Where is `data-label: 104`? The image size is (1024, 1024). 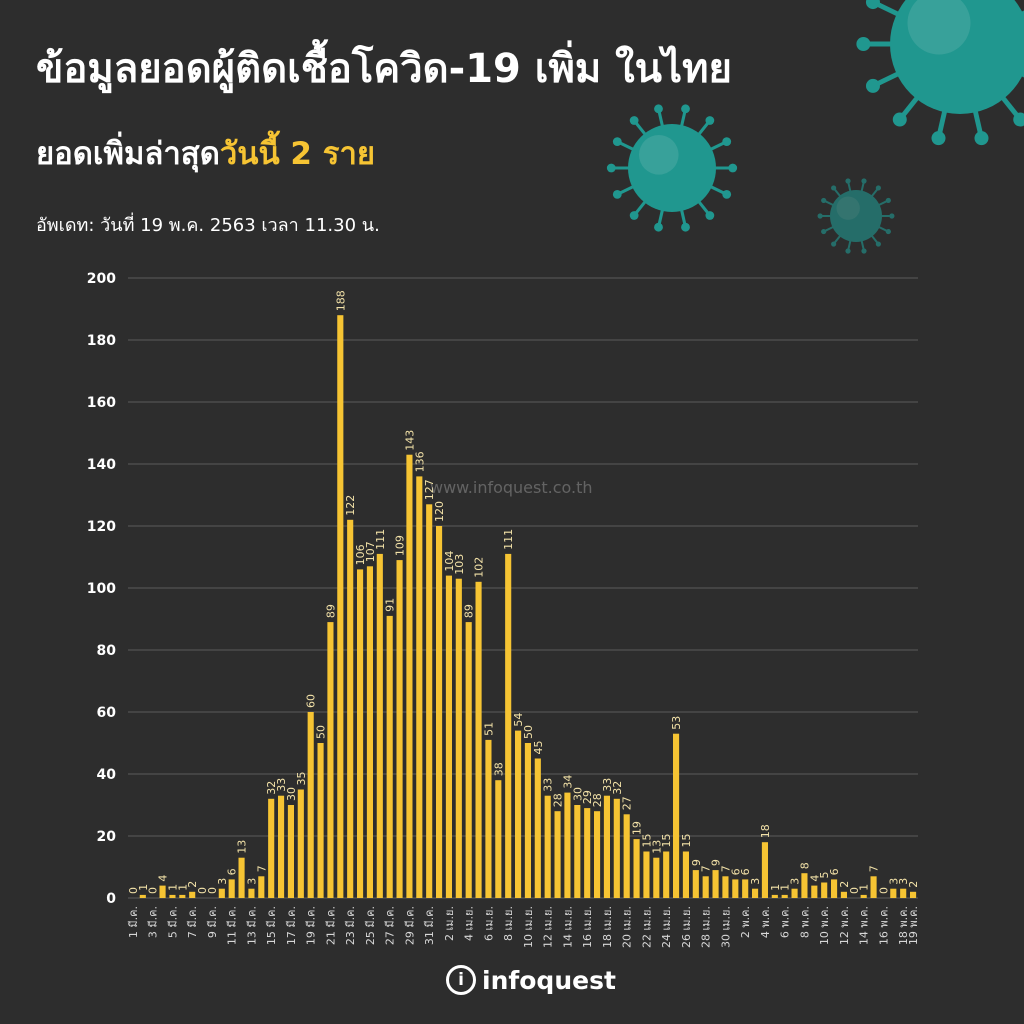
data-label: 104 is located at coordinates (449, 561).